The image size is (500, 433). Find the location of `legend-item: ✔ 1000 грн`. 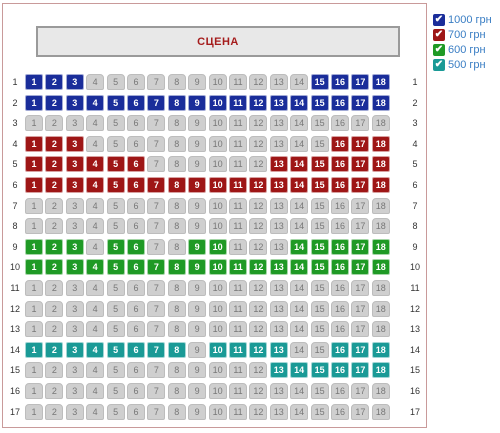

legend-item: ✔ 1000 грн is located at coordinates (462, 19).